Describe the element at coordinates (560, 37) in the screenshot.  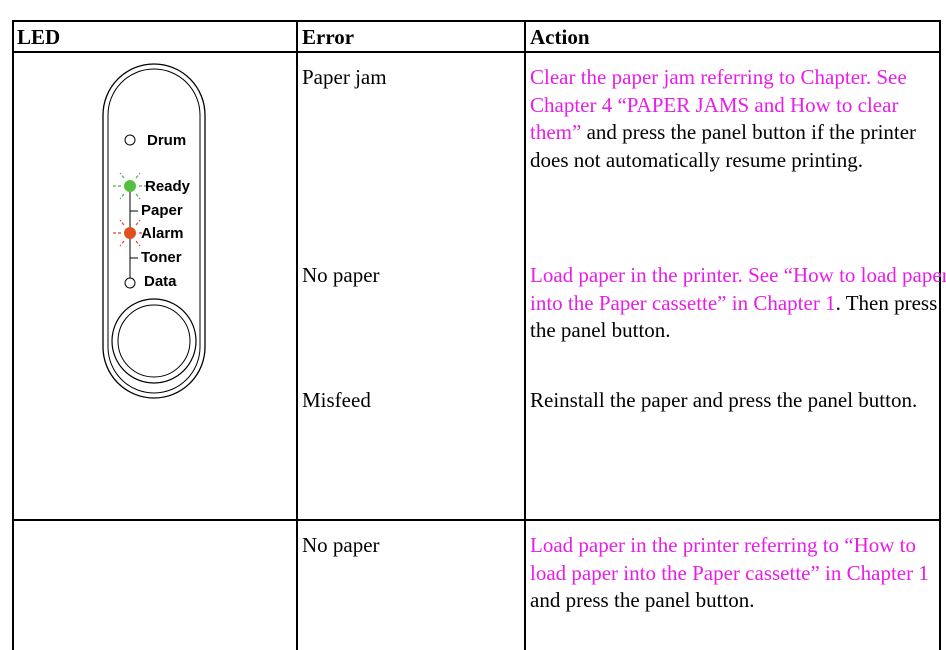
I see `header-cell: Action` at that location.